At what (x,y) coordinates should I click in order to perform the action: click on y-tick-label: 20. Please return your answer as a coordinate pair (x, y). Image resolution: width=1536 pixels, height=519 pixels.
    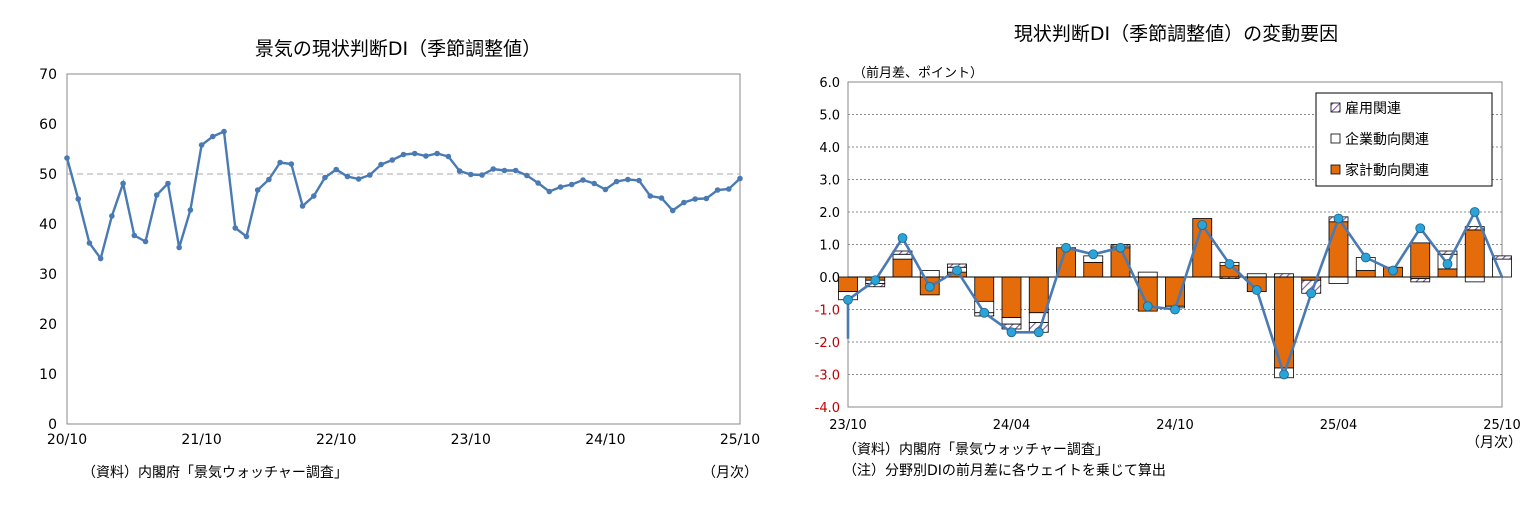
    Looking at the image, I should click on (48, 325).